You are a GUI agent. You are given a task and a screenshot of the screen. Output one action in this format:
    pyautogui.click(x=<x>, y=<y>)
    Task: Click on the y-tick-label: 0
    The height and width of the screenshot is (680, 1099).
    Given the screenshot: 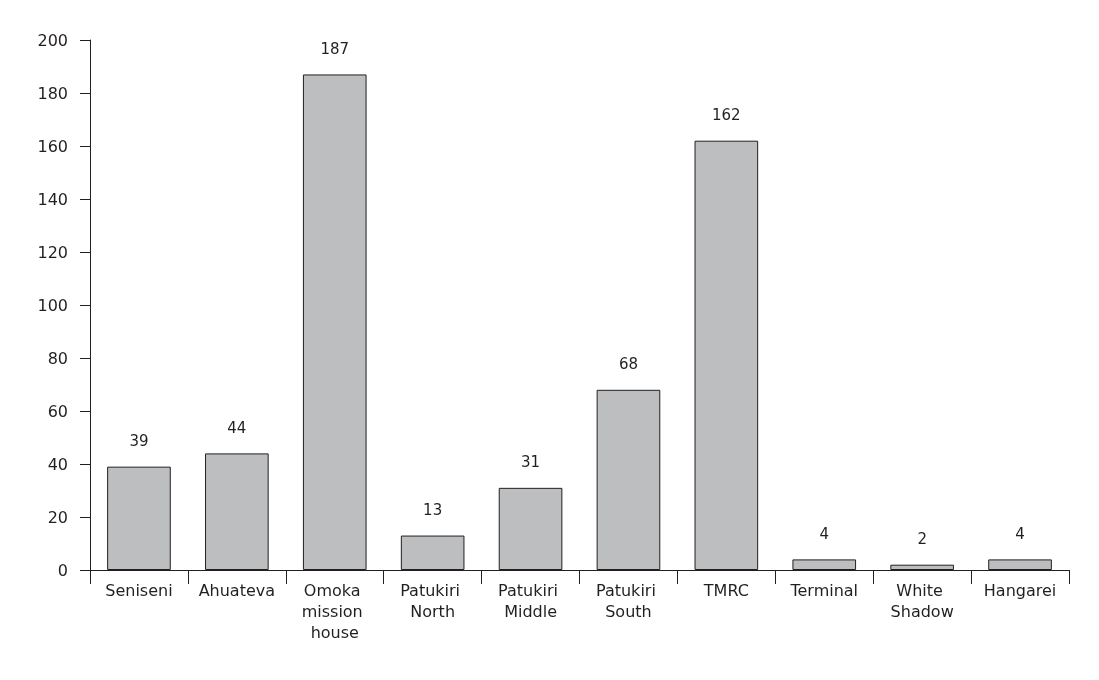 What is the action you would take?
    pyautogui.click(x=62, y=570)
    